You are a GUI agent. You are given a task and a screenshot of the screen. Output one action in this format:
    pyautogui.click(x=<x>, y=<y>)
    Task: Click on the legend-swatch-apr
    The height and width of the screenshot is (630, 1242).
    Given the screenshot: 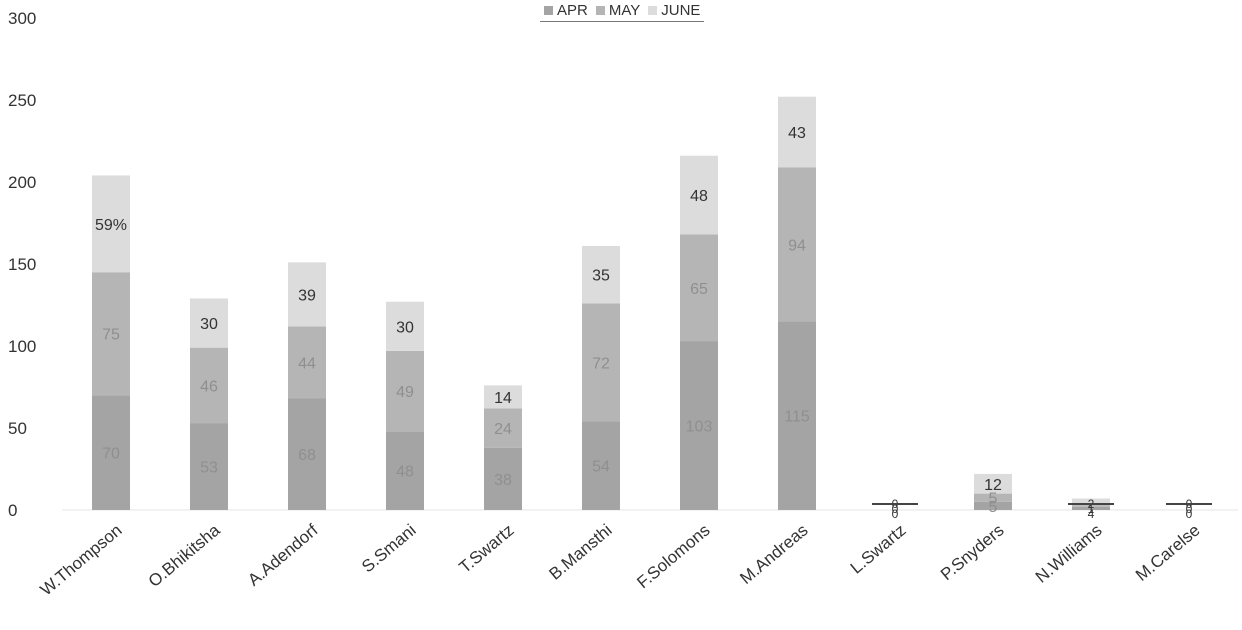 What is the action you would take?
    pyautogui.click(x=548, y=10)
    